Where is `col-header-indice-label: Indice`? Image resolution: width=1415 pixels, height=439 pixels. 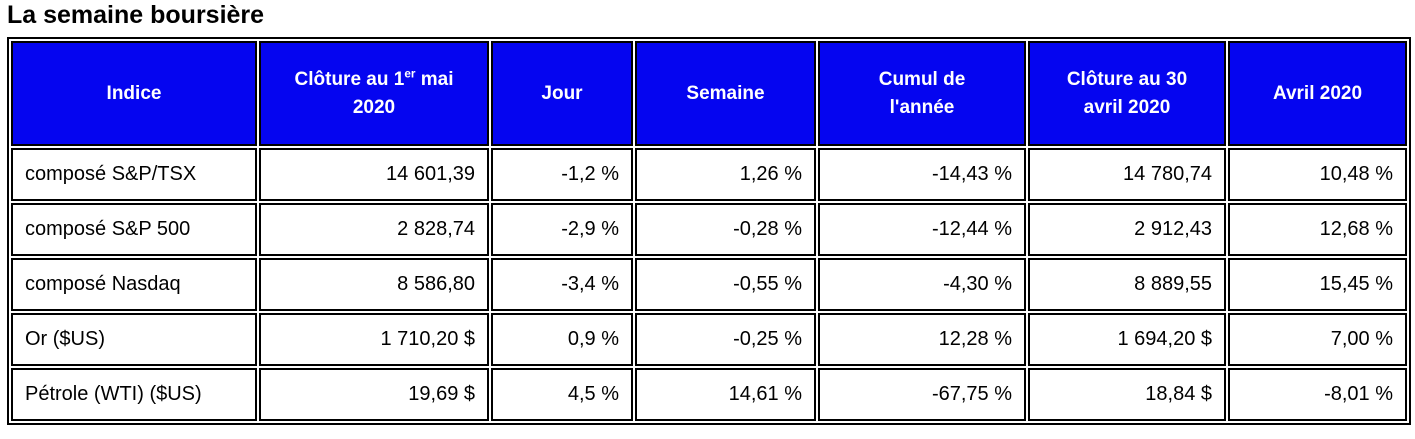 col-header-indice-label: Indice is located at coordinates (134, 93).